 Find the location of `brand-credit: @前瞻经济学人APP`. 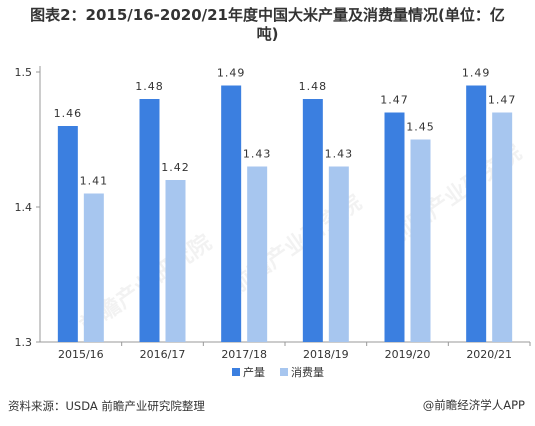

brand-credit: @前瞻经济学人APP is located at coordinates (474, 405).